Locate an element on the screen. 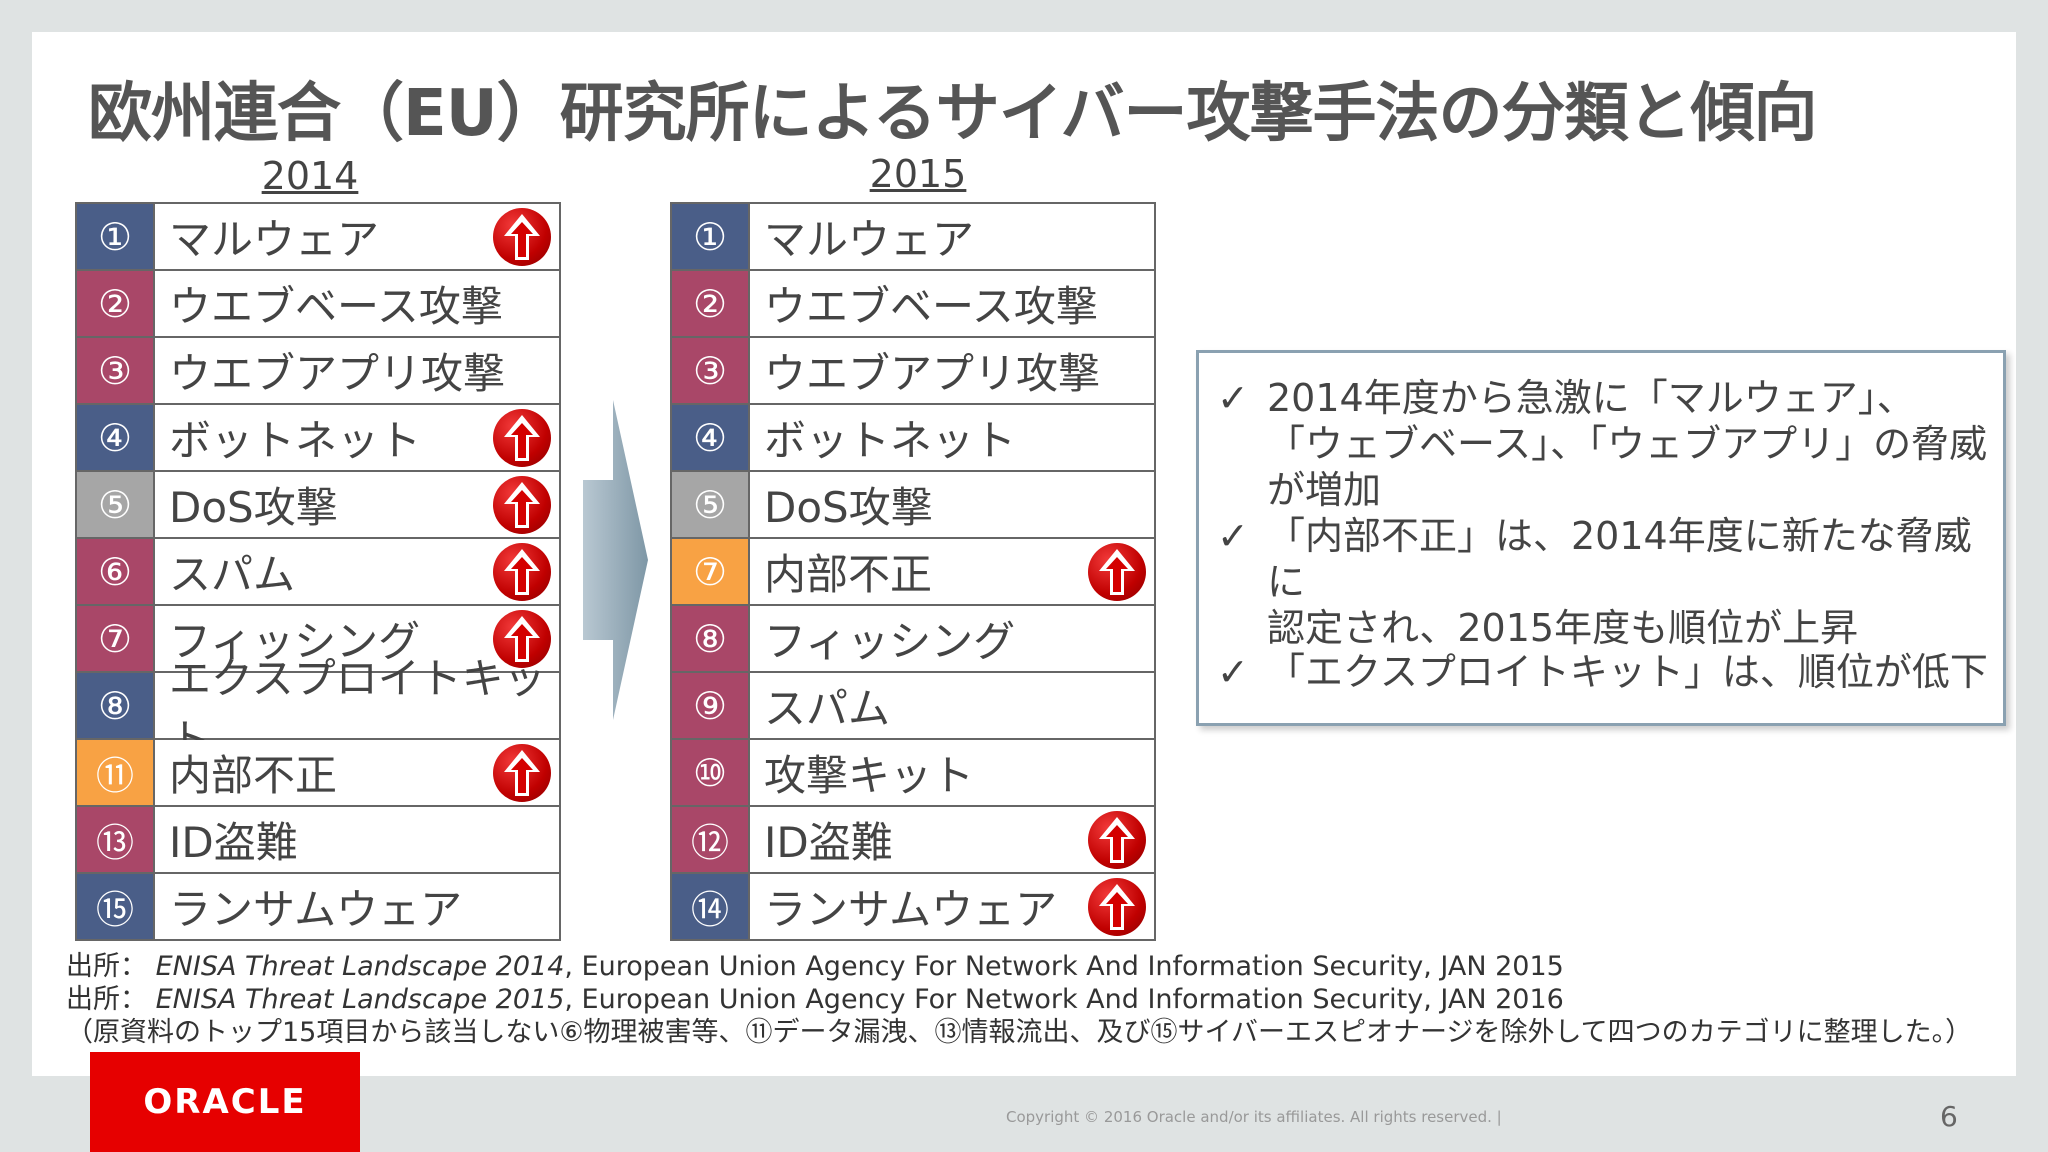 This screenshot has height=1152, width=2048. rank-number: ⑨ is located at coordinates (711, 705).